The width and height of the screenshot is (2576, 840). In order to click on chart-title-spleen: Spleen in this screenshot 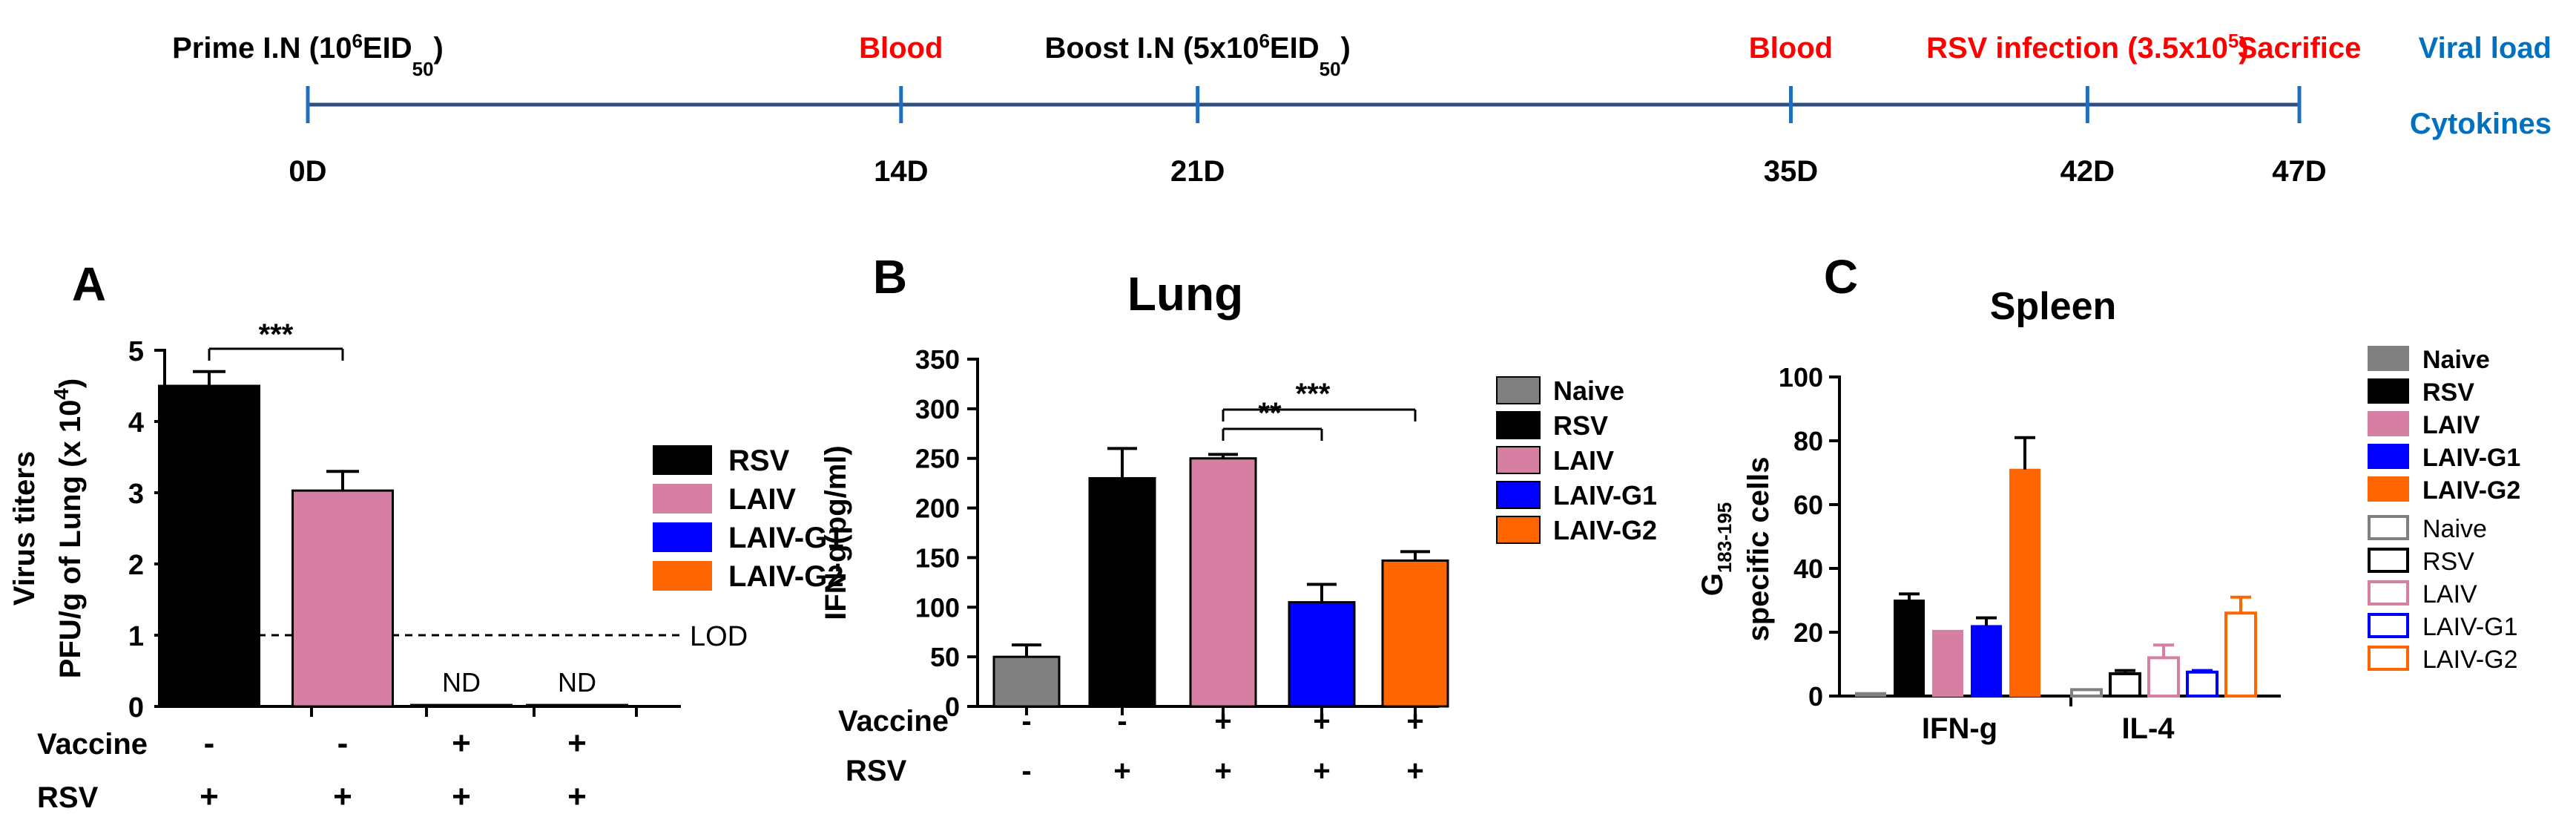, I will do `click(2053, 307)`.